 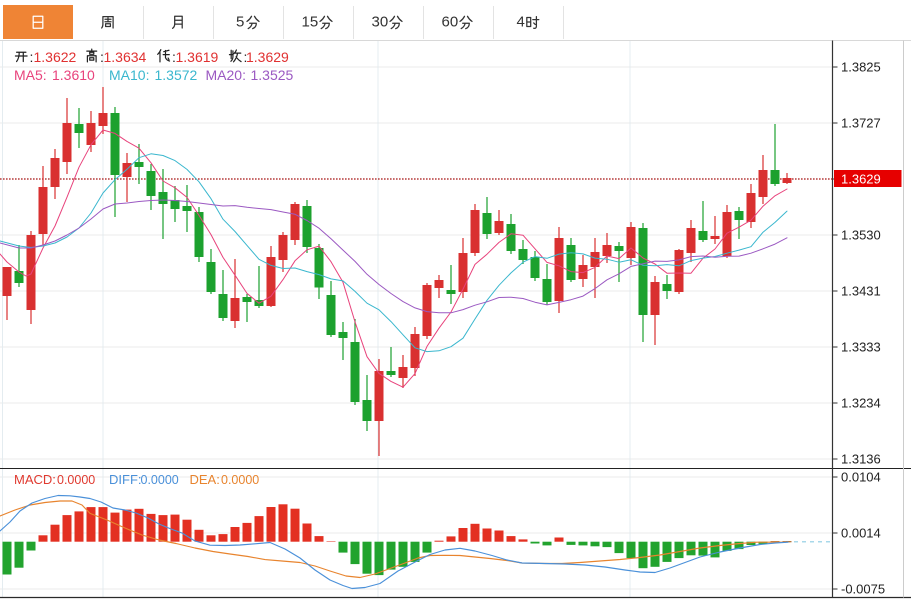 I want to click on svg-text: DEA:, so click(x=205, y=479).